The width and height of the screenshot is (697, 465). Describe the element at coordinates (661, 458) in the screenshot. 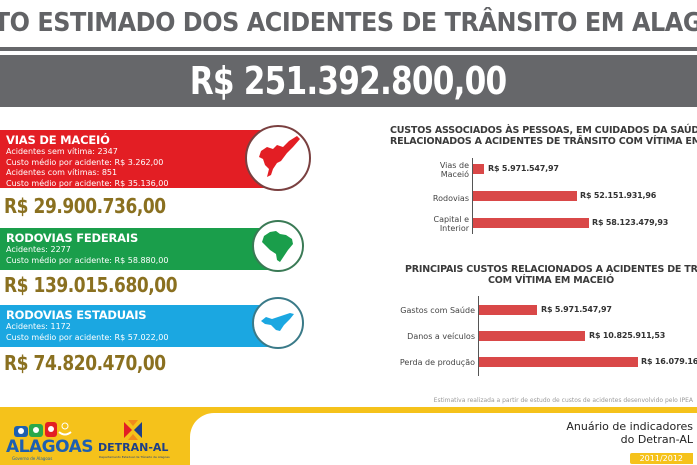

I see `yearbook-years-badge: 2011/2012` at that location.